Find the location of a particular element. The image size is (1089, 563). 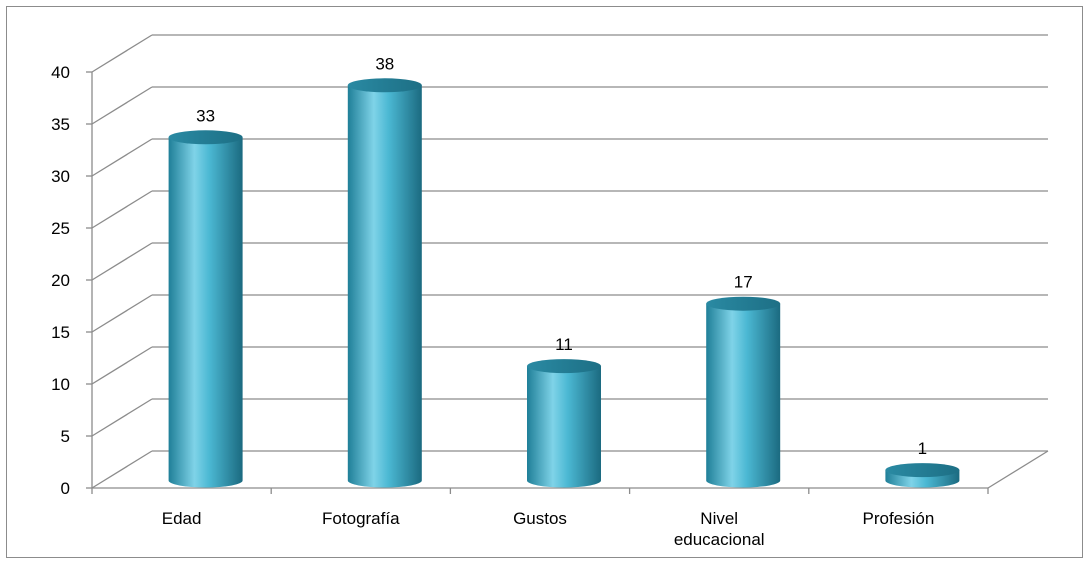

ytick-label-0: 0 is located at coordinates (65, 488).